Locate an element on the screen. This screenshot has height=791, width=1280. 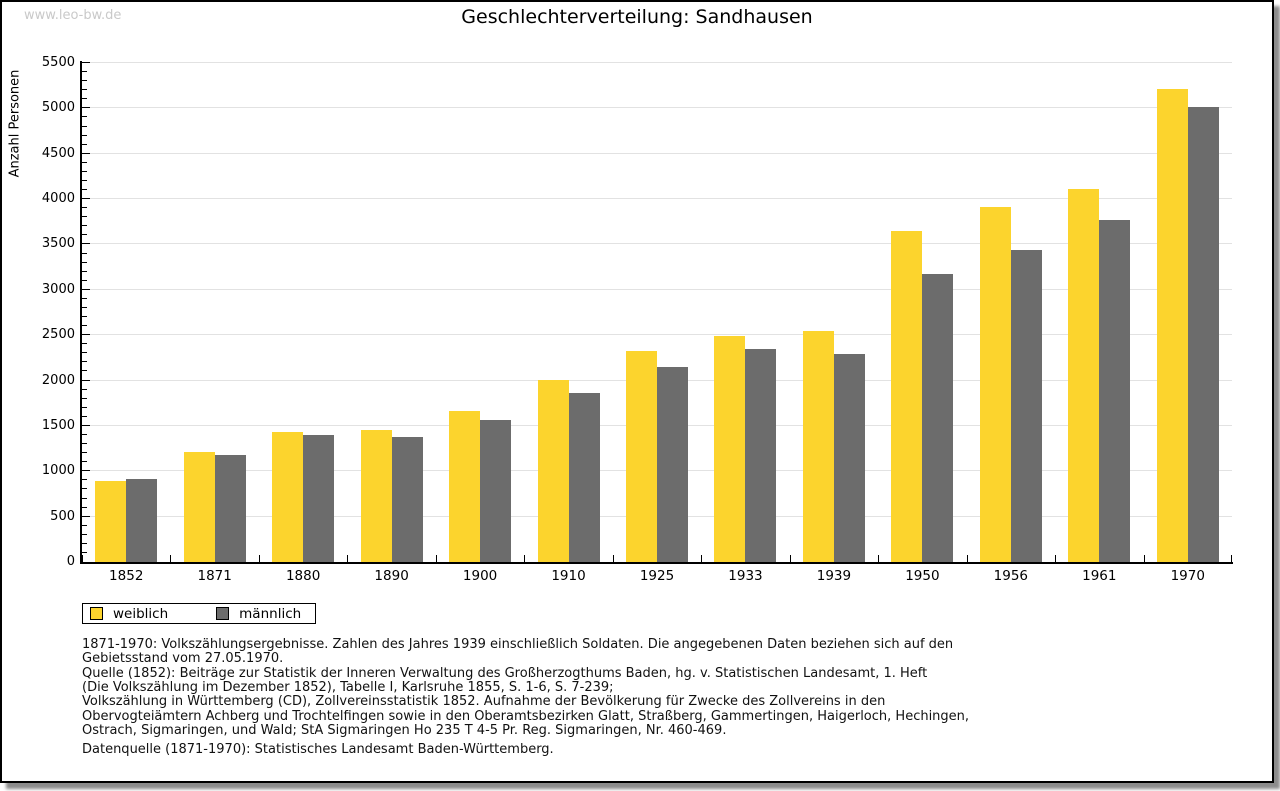
x-tick-label-1939: 1939 is located at coordinates (834, 576).